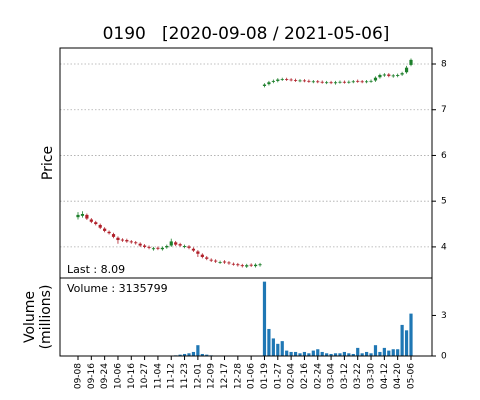  I want to click on volume-axis-label: Volume, so click(30, 317).